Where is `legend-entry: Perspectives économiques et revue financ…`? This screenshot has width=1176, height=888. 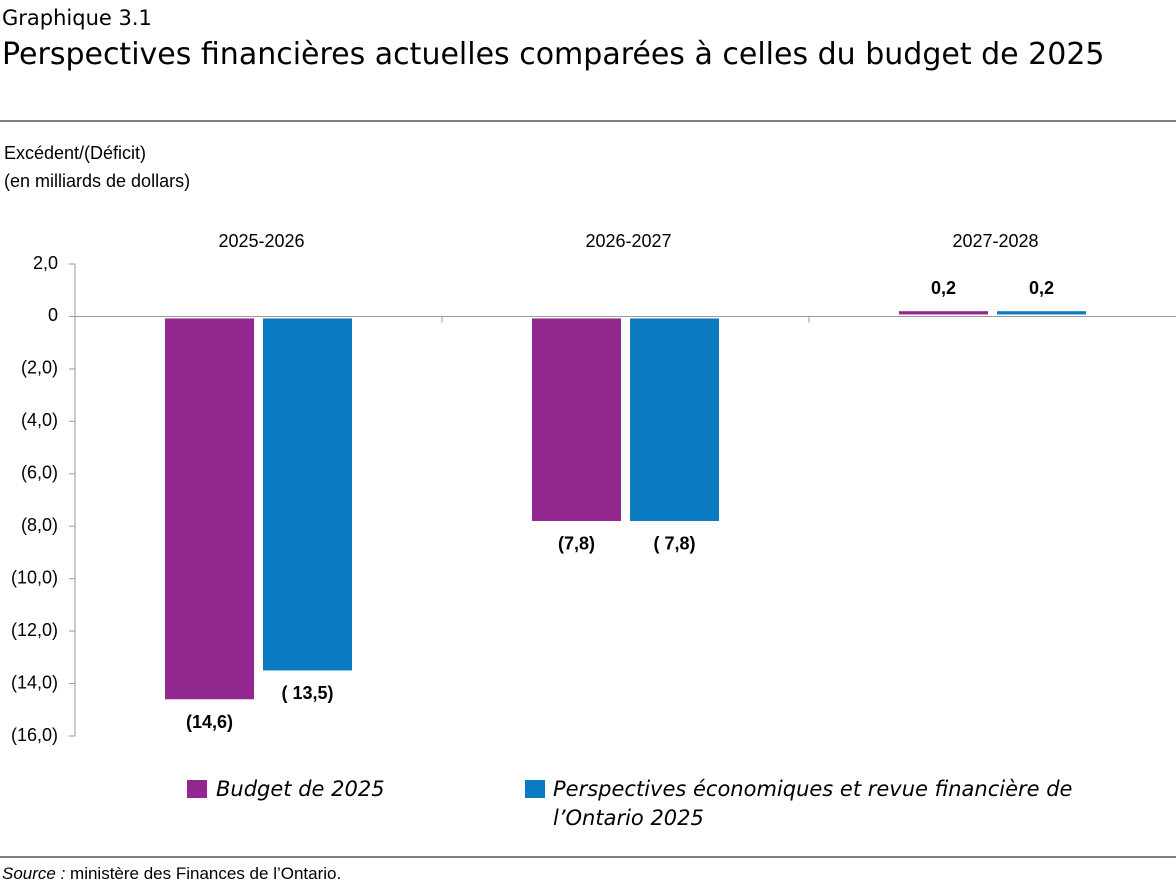
legend-entry: Perspectives économiques et revue financ… is located at coordinates (813, 803).